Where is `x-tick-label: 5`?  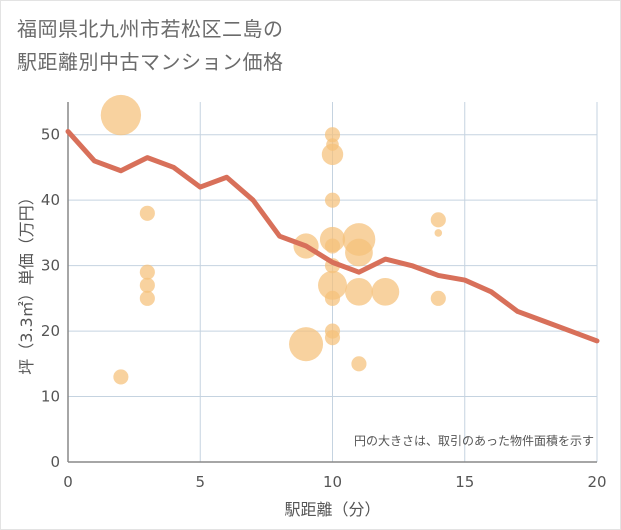
x-tick-label: 5 is located at coordinates (200, 482).